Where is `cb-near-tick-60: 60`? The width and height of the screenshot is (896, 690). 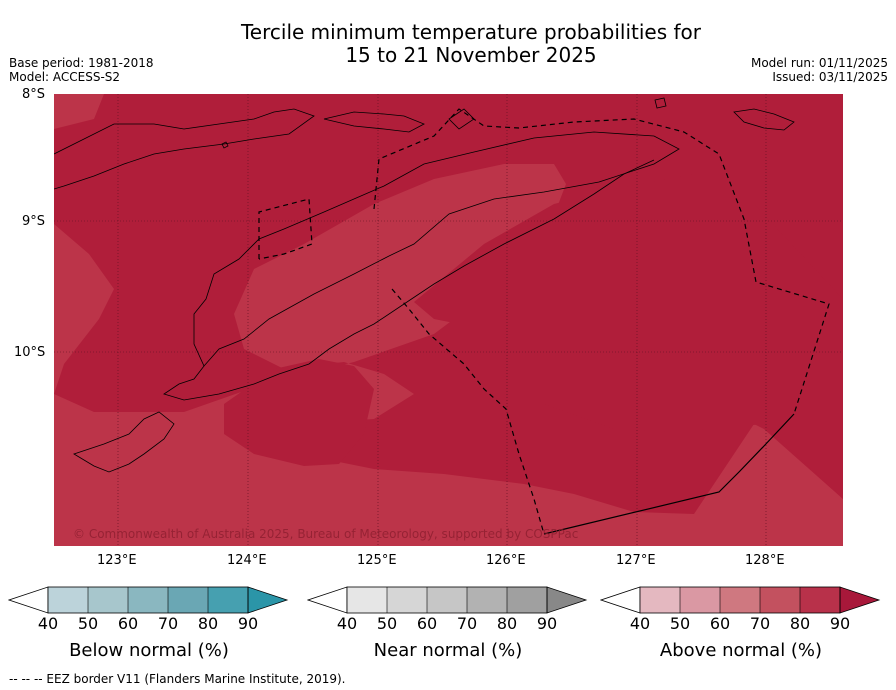
cb-near-tick-60: 60 is located at coordinates (427, 623).